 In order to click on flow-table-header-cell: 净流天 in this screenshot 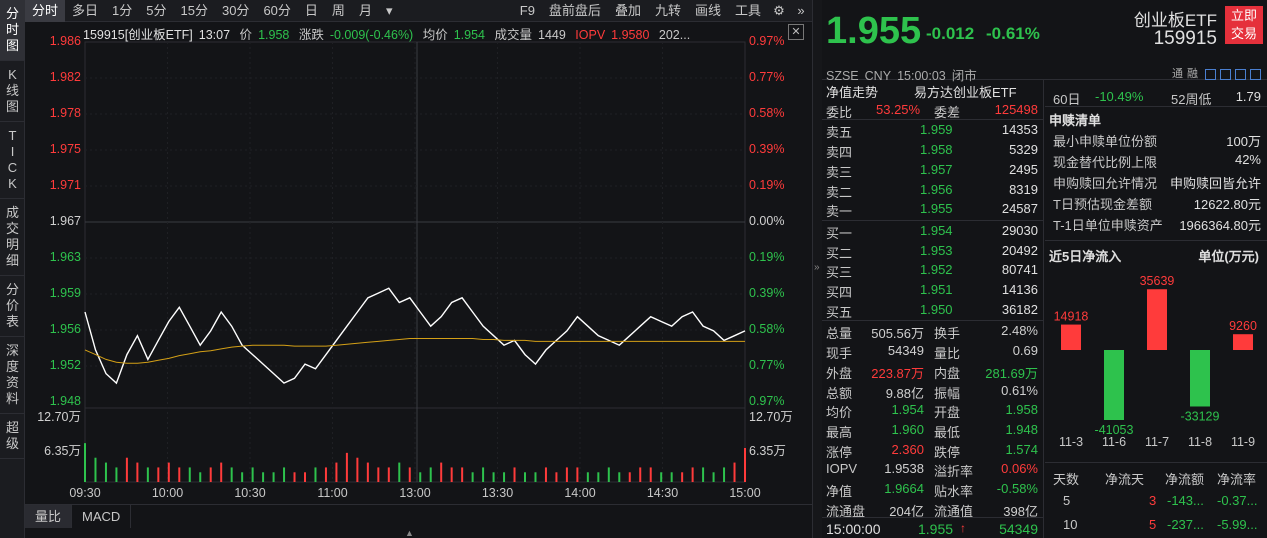, I will do `click(1125, 479)`.